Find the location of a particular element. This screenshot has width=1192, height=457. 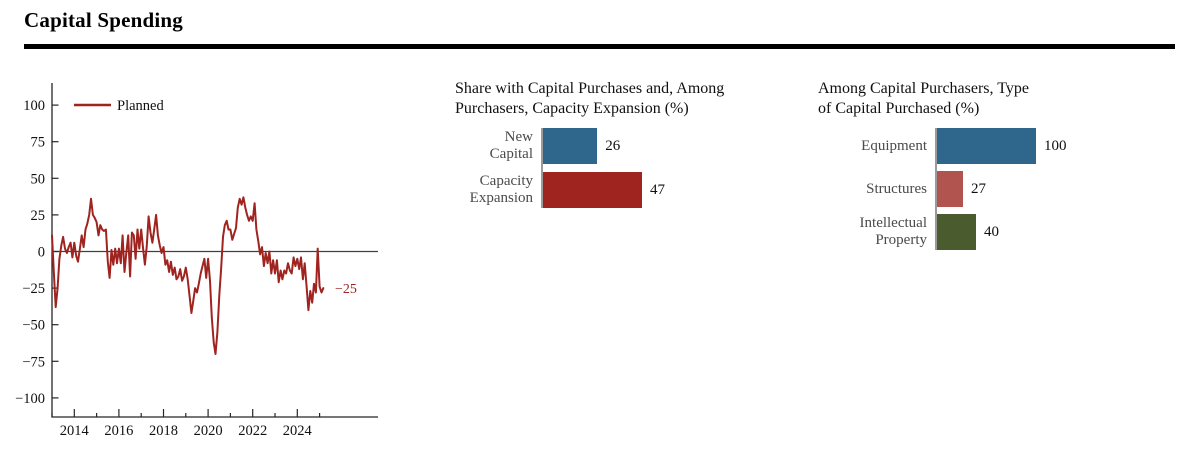

title-divider is located at coordinates (599, 46).